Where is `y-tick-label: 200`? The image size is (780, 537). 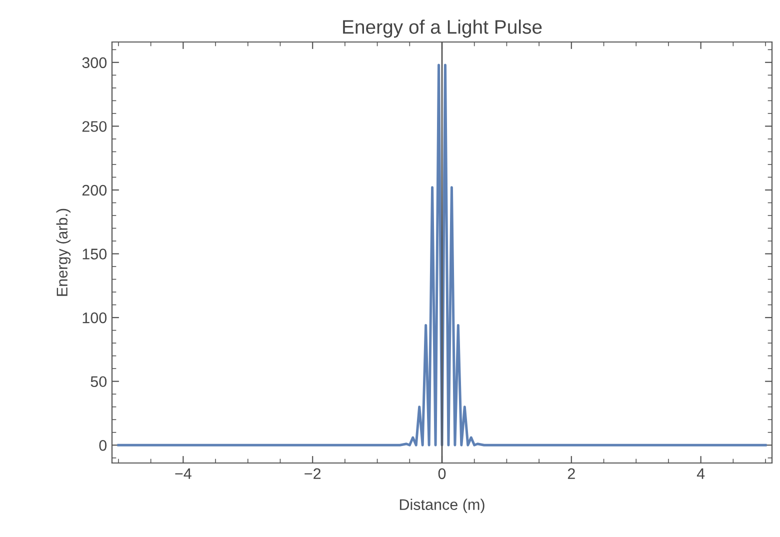 y-tick-label: 200 is located at coordinates (94, 190).